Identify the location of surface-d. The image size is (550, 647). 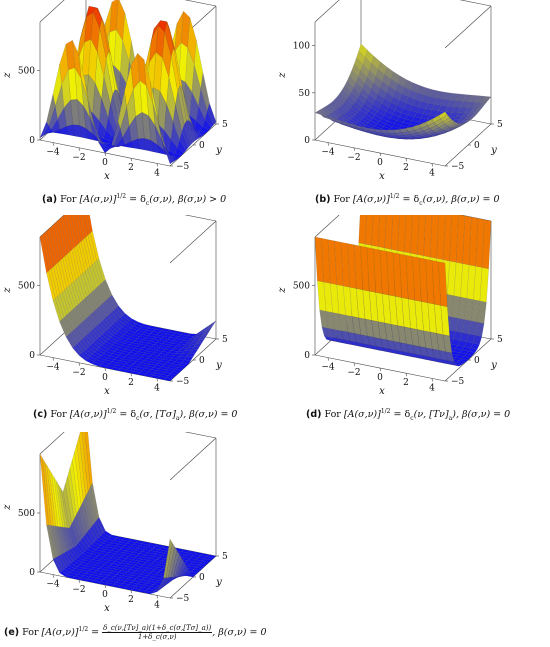
(403, 291).